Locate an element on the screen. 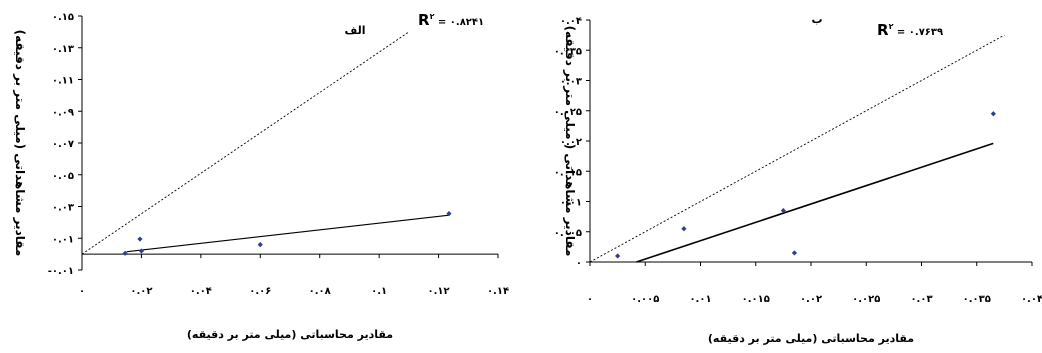 The image size is (1042, 353). y-tick-label: ۰.۰۷ is located at coordinates (63, 144).